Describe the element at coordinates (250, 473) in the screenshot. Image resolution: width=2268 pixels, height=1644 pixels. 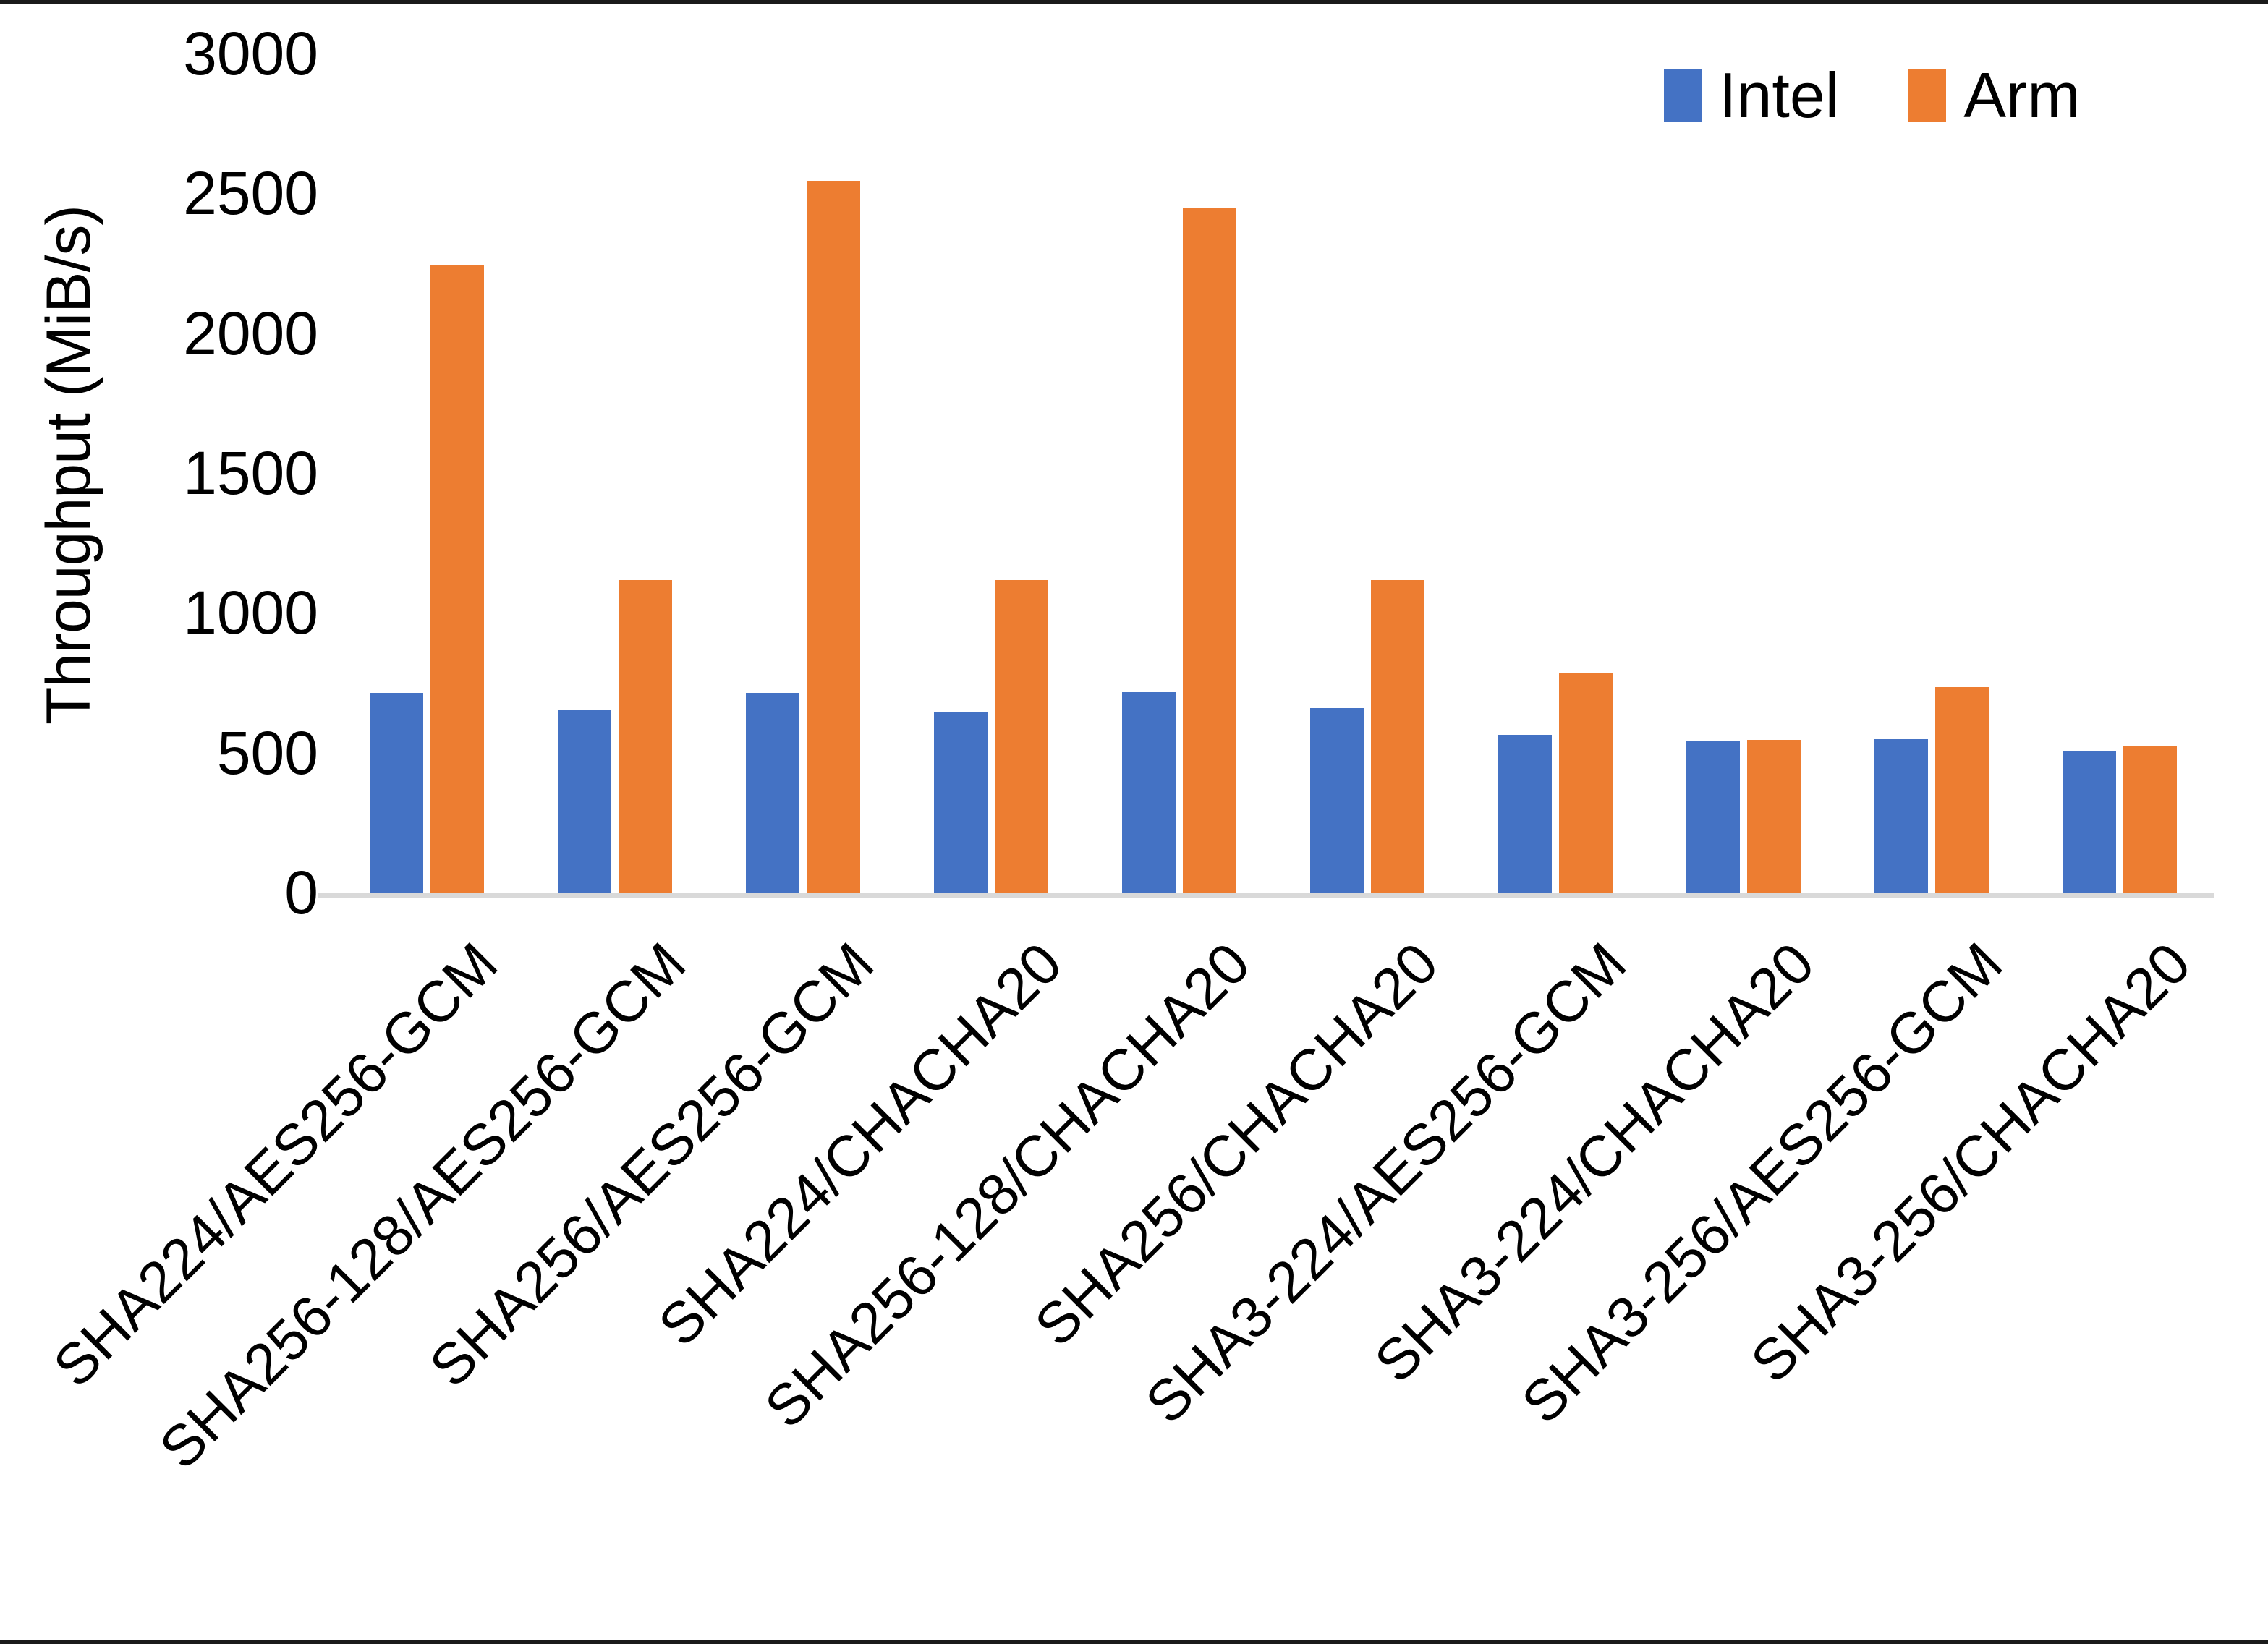
I see `y-axis-tick-label: 1500` at that location.